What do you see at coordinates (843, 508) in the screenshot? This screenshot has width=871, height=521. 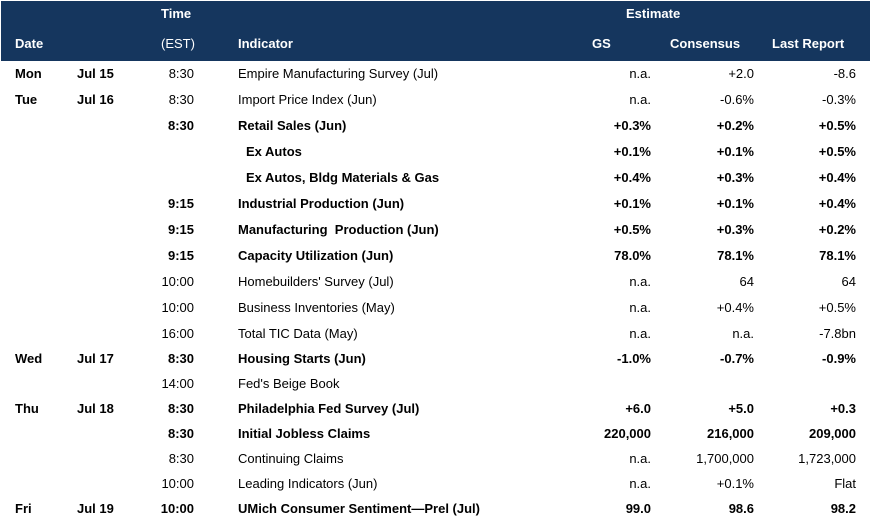 I see `last-report-cell: 98.2` at bounding box center [843, 508].